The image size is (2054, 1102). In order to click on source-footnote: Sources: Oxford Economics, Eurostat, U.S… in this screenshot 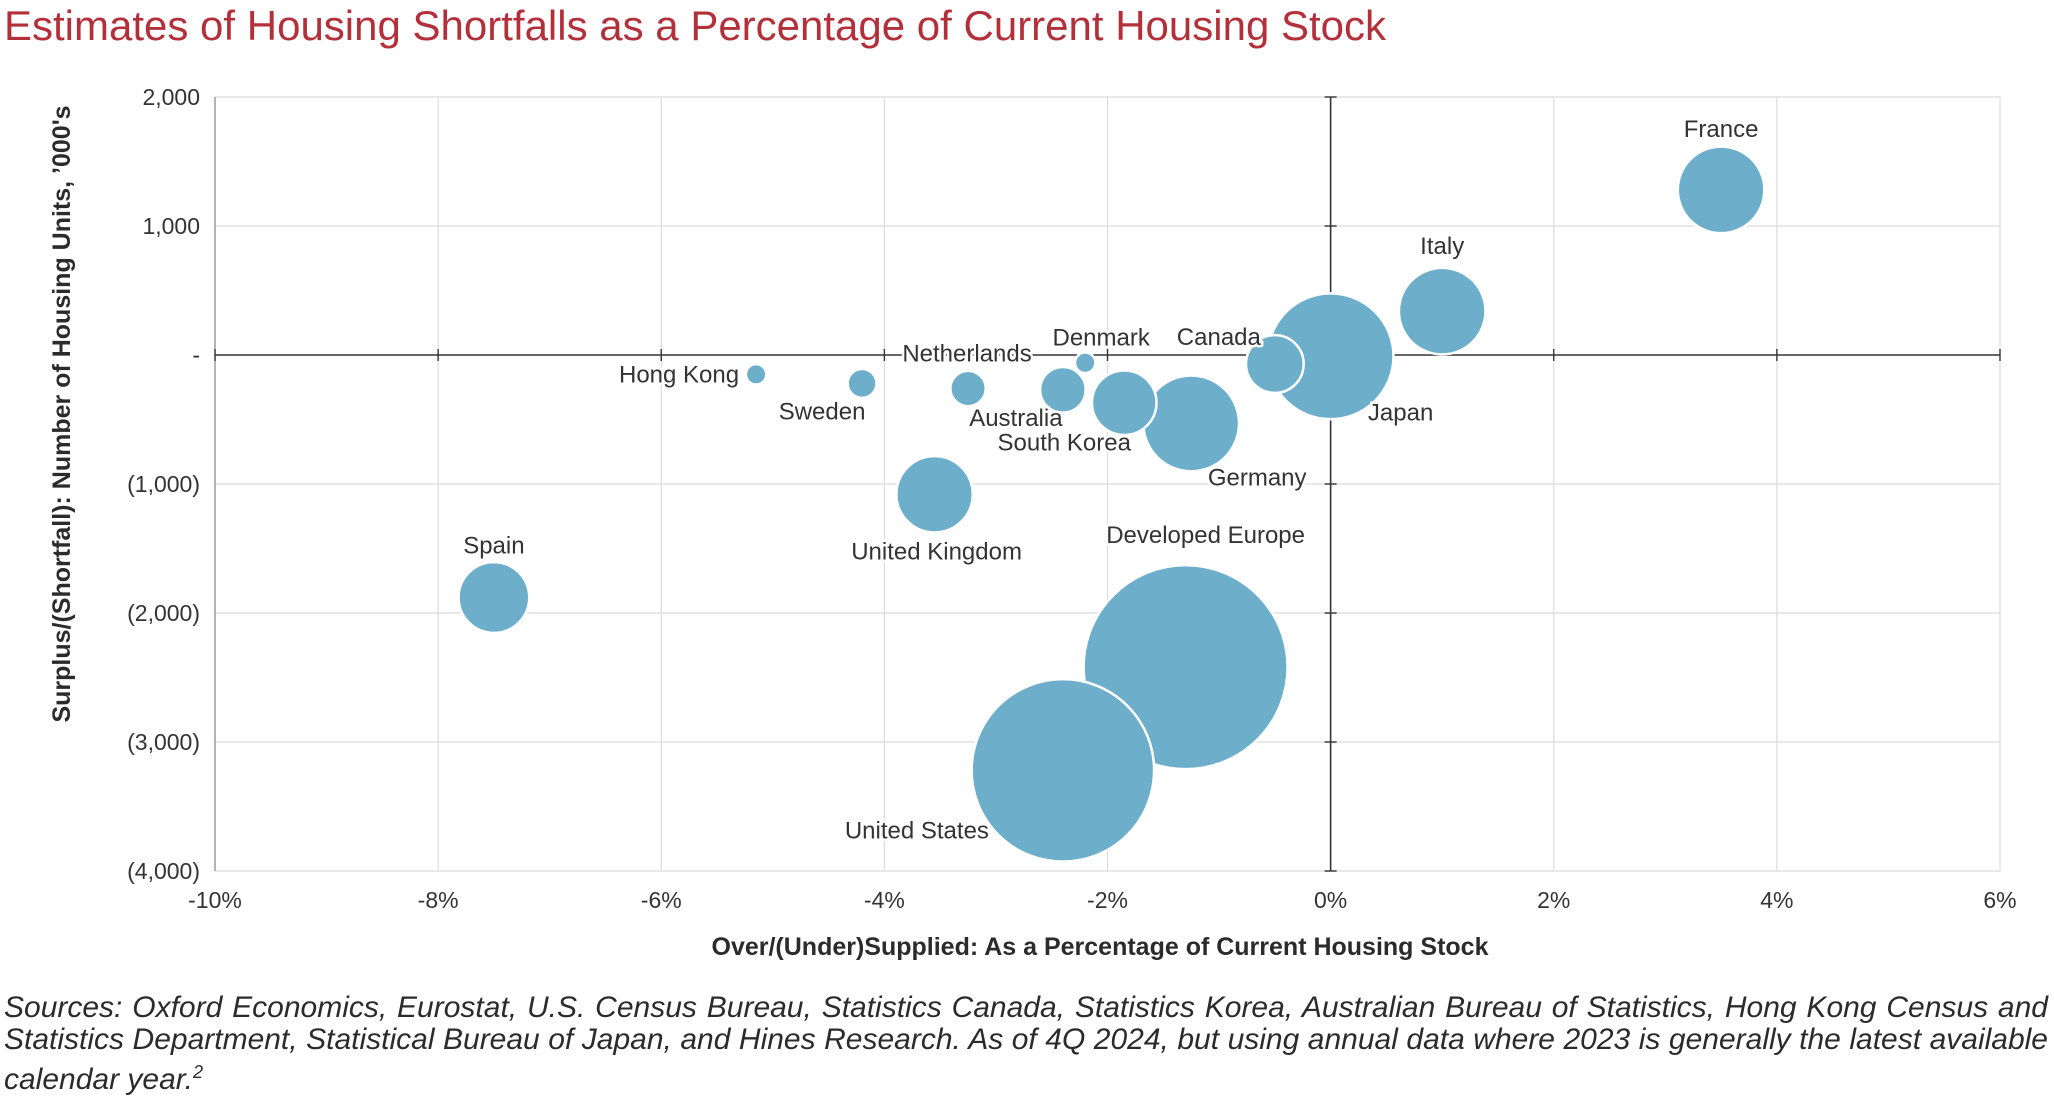, I will do `click(1026, 1044)`.